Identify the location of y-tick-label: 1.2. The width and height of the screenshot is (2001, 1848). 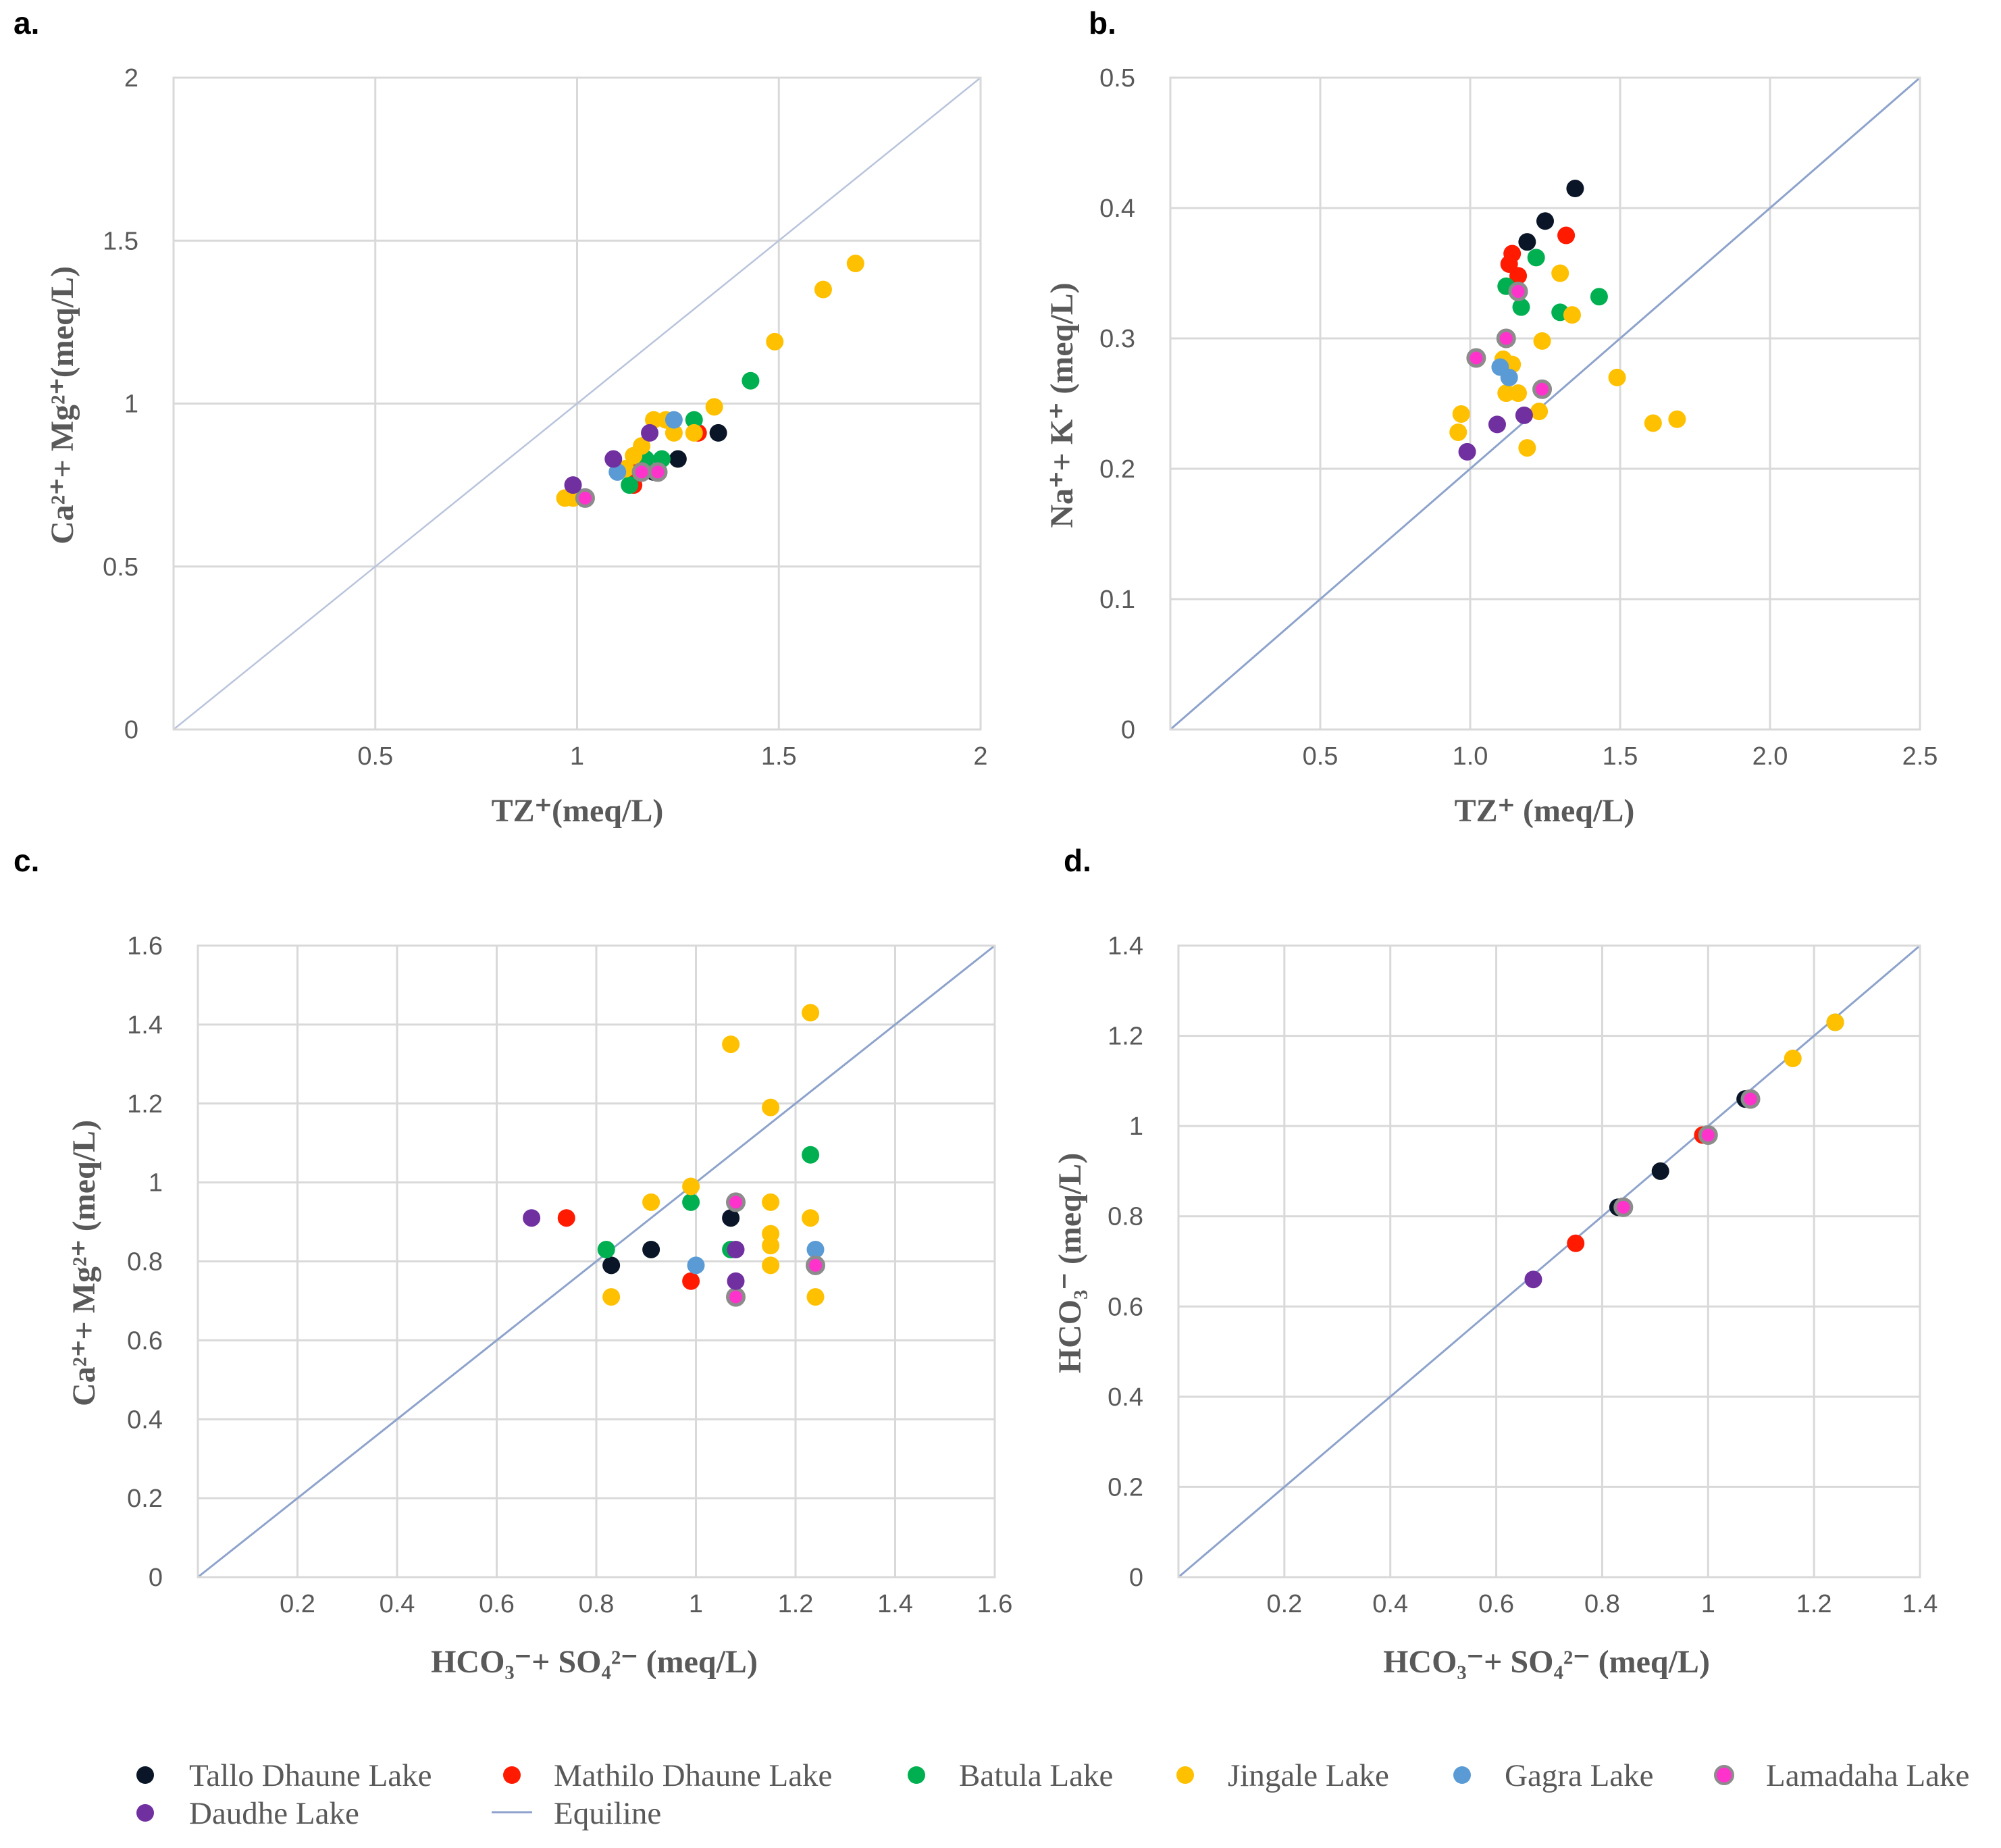
(145, 1104).